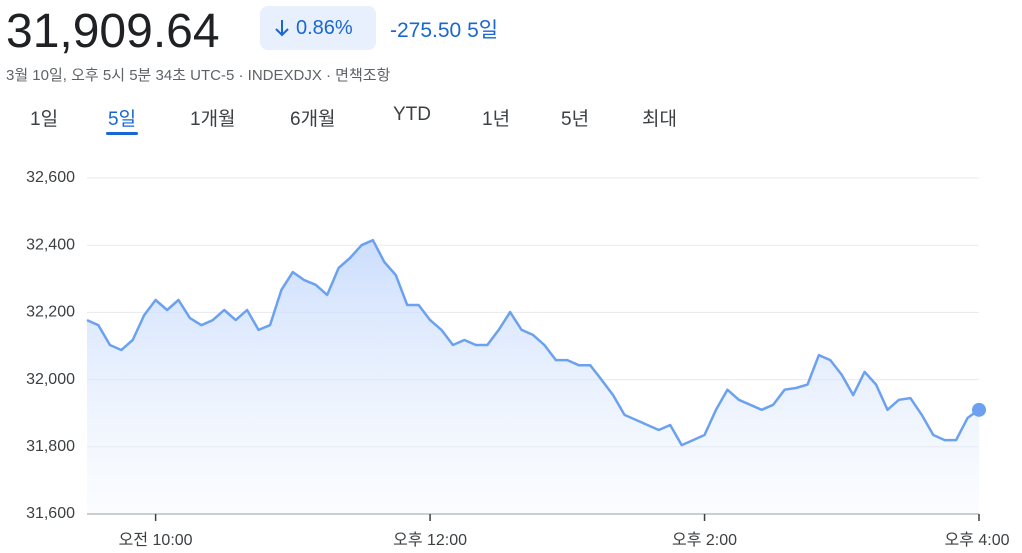 The height and width of the screenshot is (553, 1022). What do you see at coordinates (50, 312) in the screenshot?
I see `y-tick-label: 32,200` at bounding box center [50, 312].